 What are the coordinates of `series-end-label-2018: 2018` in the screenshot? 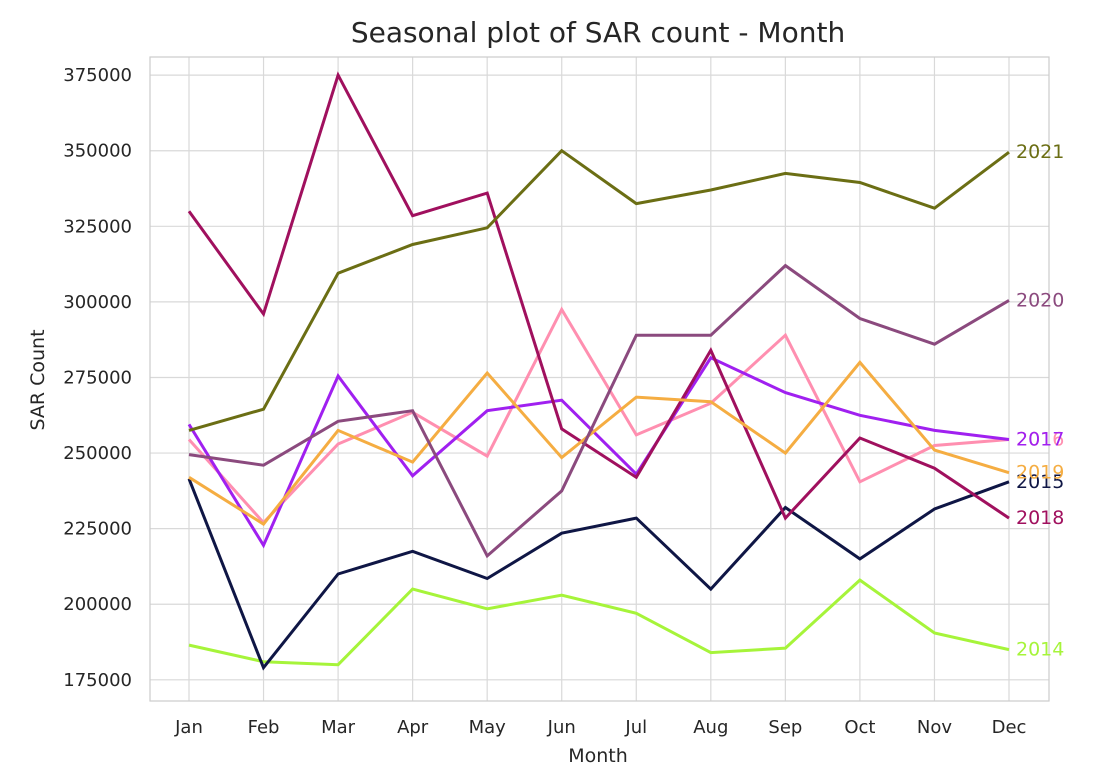 It's located at (1040, 518).